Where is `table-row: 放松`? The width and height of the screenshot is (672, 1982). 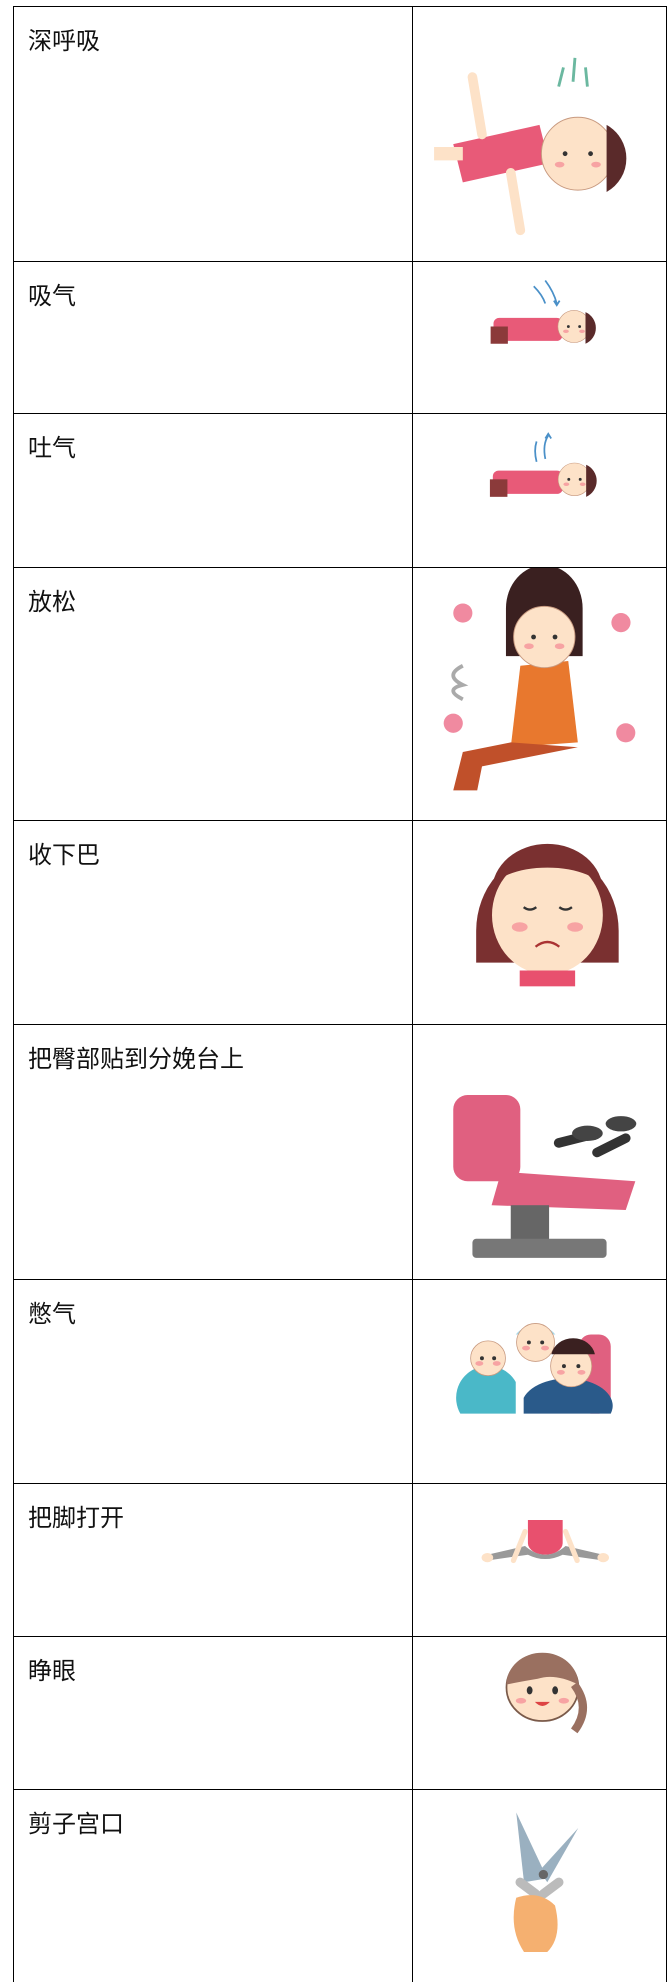
table-row: 放松 is located at coordinates (340, 694).